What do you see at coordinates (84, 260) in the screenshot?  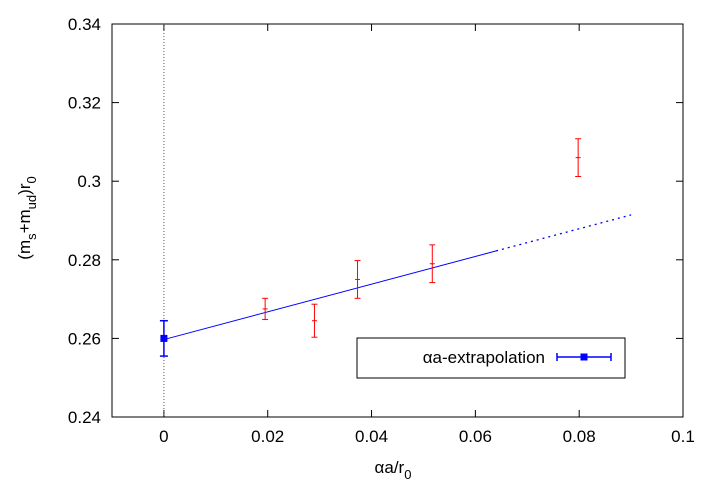 I see `y-tick-label: 0.28` at bounding box center [84, 260].